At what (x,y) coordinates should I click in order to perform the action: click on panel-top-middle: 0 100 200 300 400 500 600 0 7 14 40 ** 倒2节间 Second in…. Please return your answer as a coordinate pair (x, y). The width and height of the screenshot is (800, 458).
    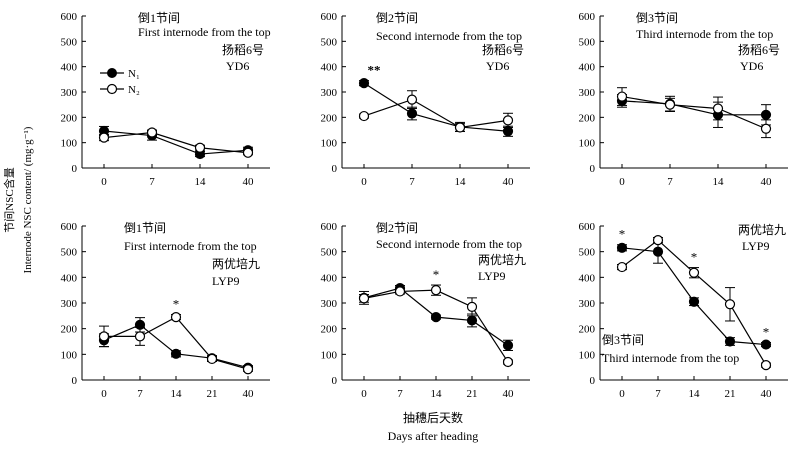
    Looking at the image, I should click on (425, 99).